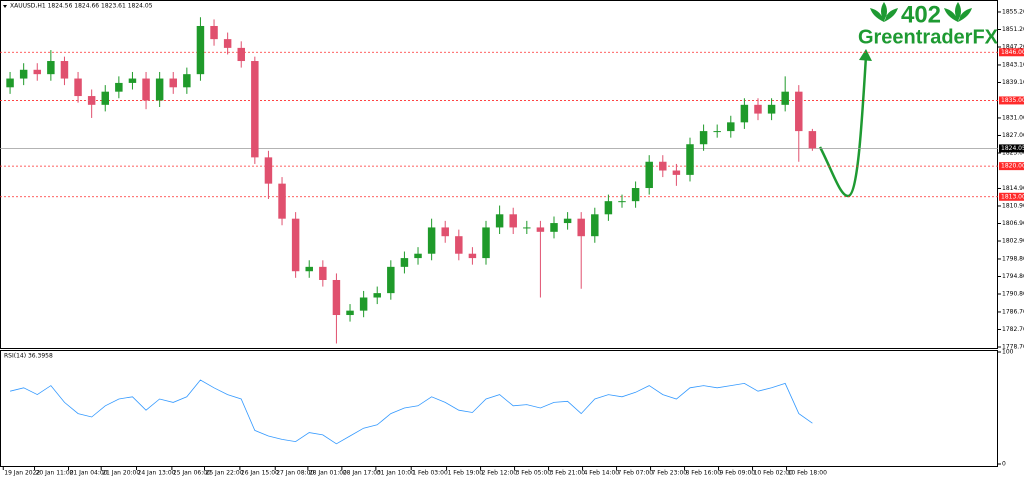 The height and width of the screenshot is (479, 1024). Describe the element at coordinates (362, 473) in the screenshot. I see `x-tick-label: 28 Jan 17:00` at that location.